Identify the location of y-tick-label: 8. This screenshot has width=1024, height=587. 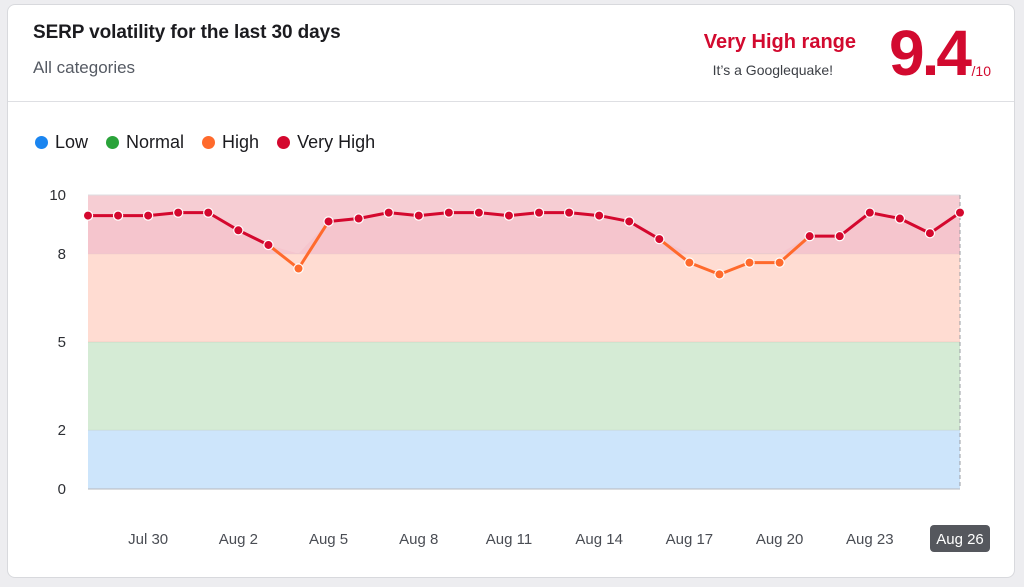
(62, 254).